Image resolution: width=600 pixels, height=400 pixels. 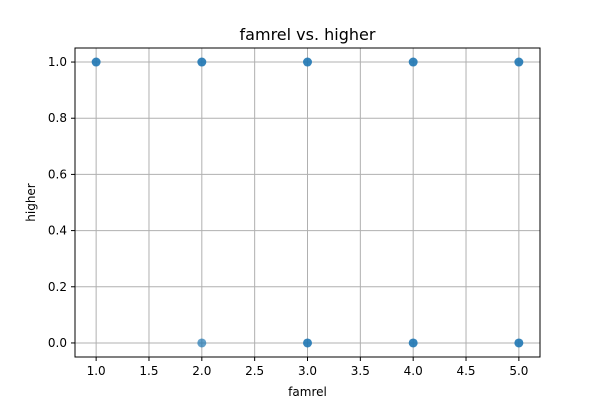 I want to click on y-tick-label: 0.8, so click(x=57, y=118).